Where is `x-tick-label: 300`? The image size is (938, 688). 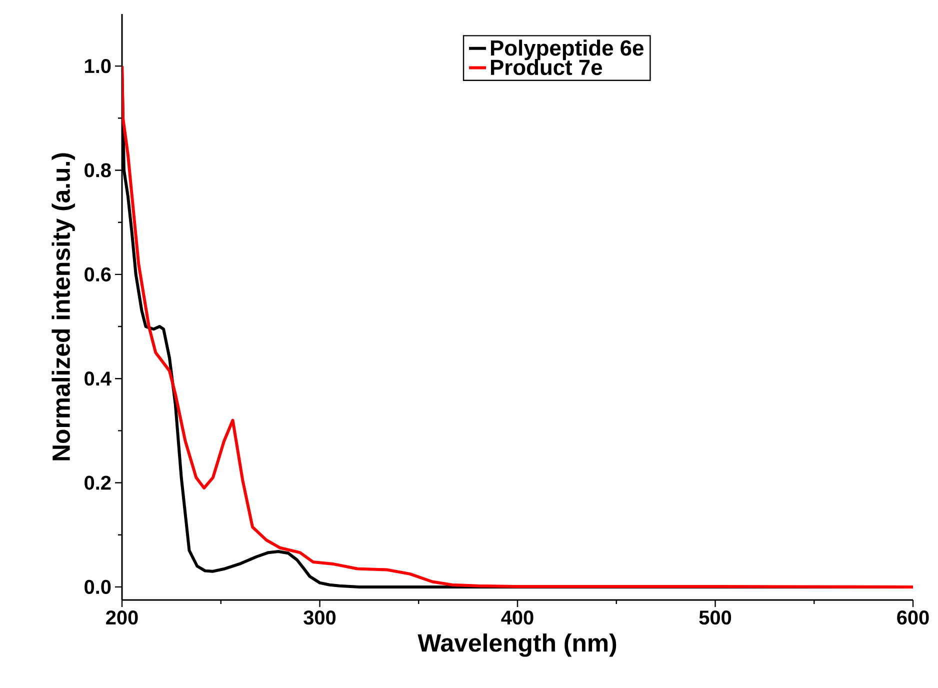 x-tick-label: 300 is located at coordinates (320, 617).